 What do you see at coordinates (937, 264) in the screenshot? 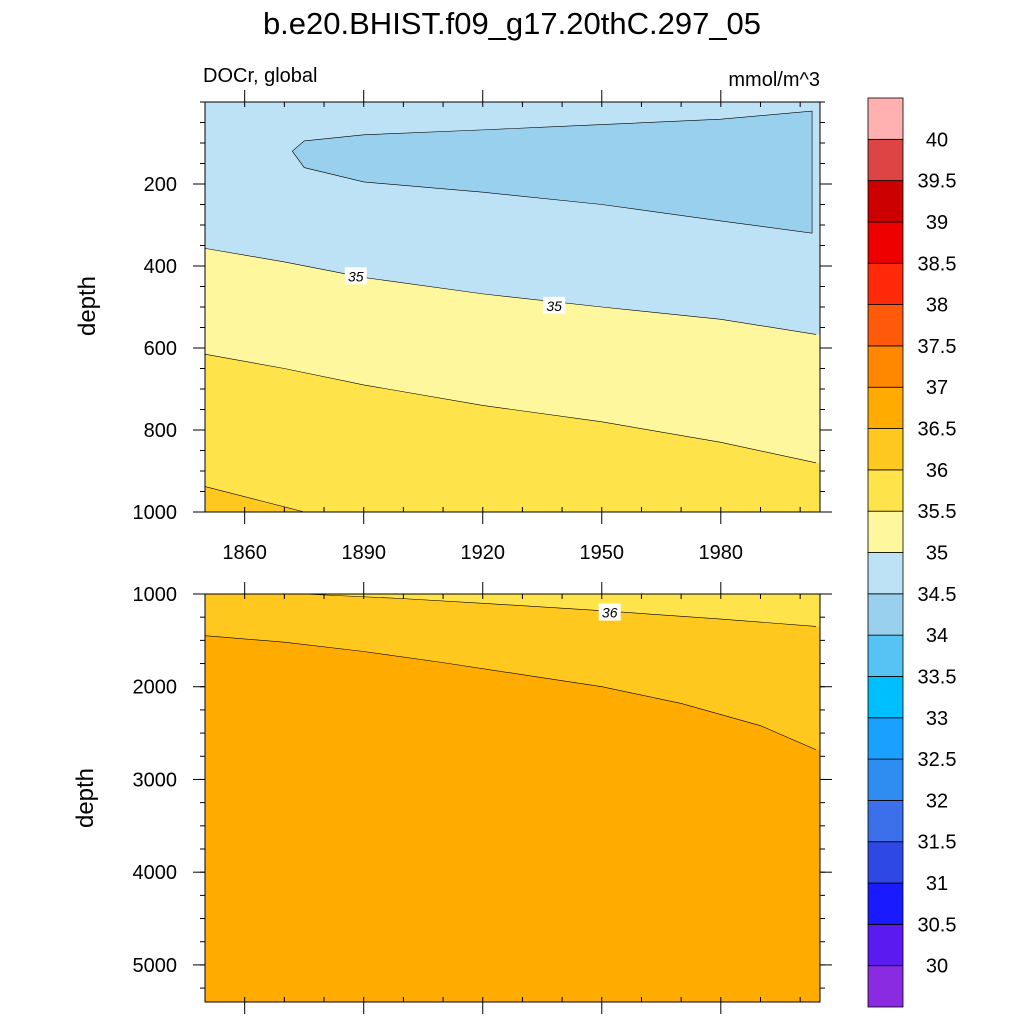
I see `colorbar-label: 38.5` at bounding box center [937, 264].